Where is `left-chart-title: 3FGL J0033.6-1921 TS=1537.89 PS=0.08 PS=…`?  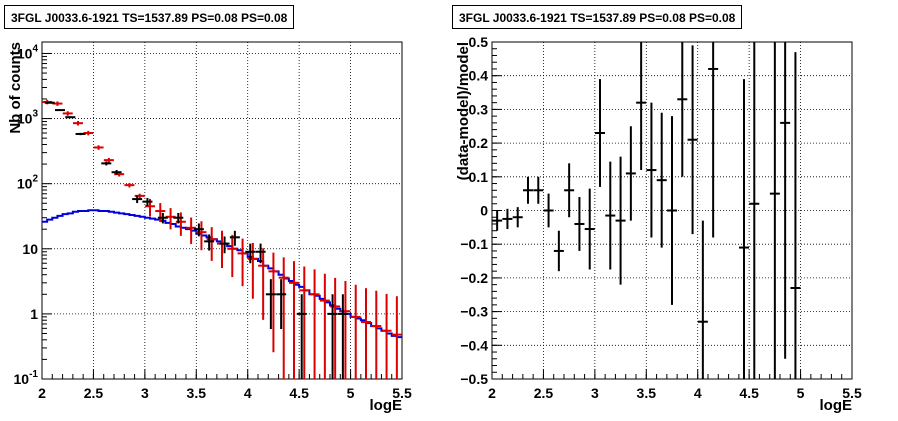
left-chart-title: 3FGL J0033.6-1921 TS=1537.89 PS=0.08 PS=… is located at coordinates (149, 17).